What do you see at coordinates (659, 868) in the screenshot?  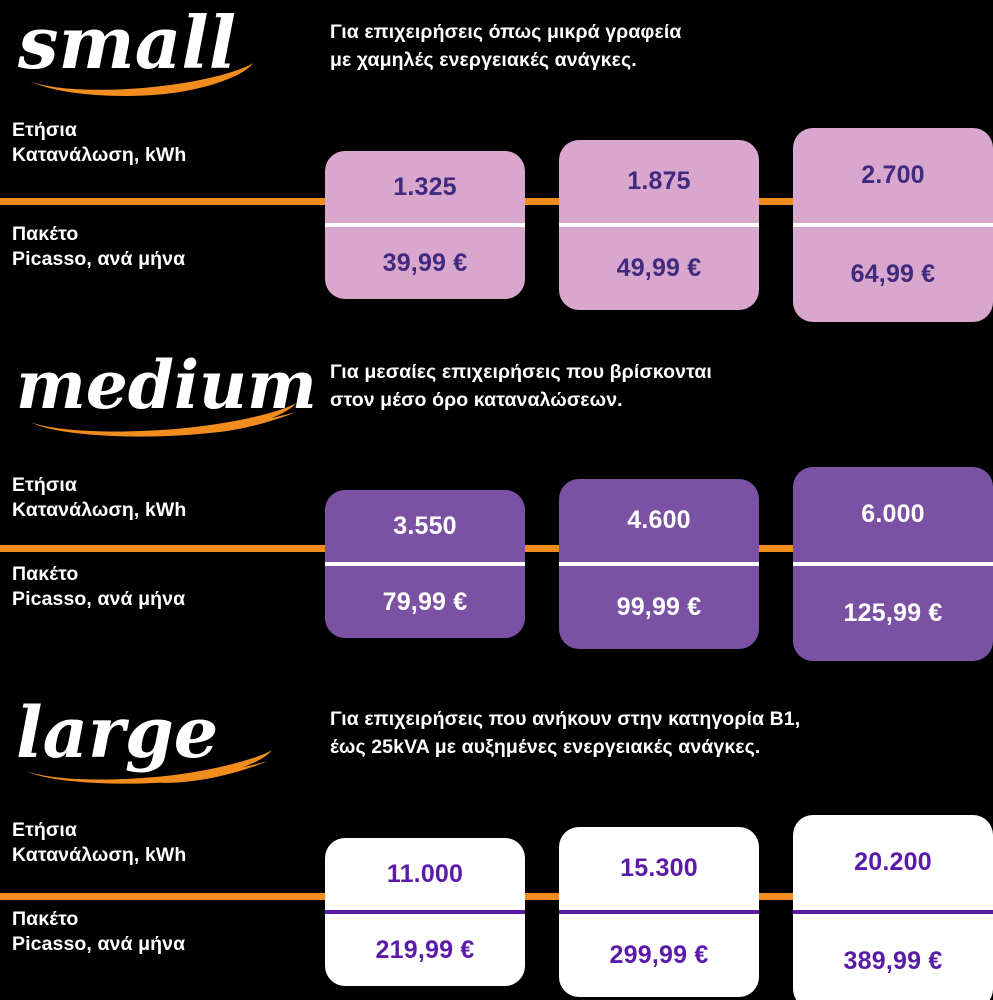 I see `plan-usage-value: 15.300` at bounding box center [659, 868].